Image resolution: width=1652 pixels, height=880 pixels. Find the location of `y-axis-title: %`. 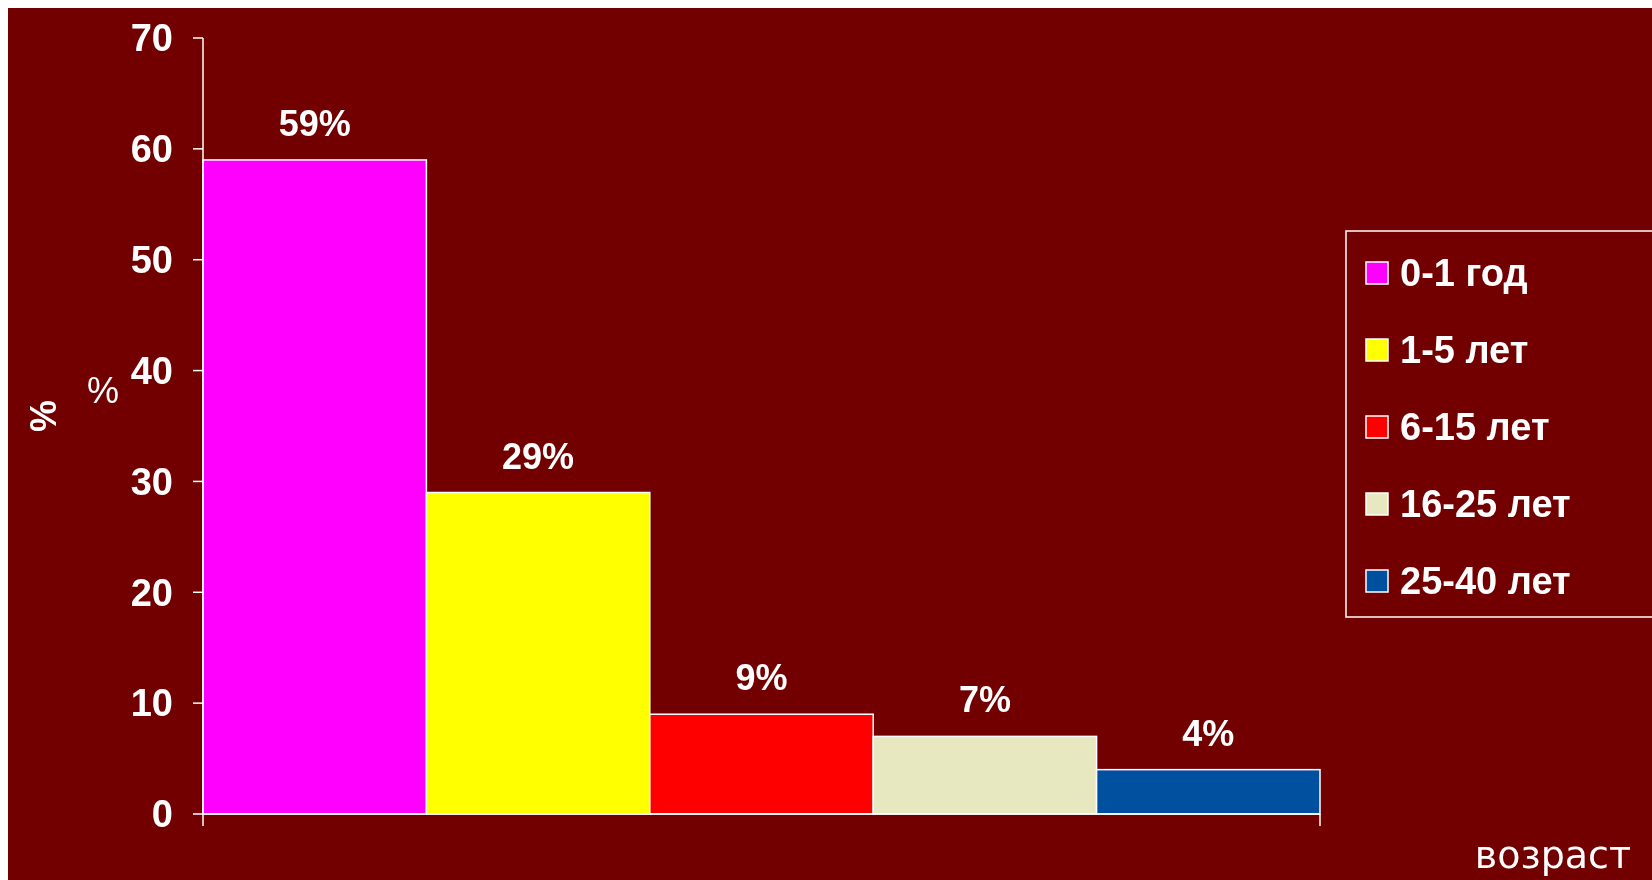

y-axis-title: % is located at coordinates (43, 416).